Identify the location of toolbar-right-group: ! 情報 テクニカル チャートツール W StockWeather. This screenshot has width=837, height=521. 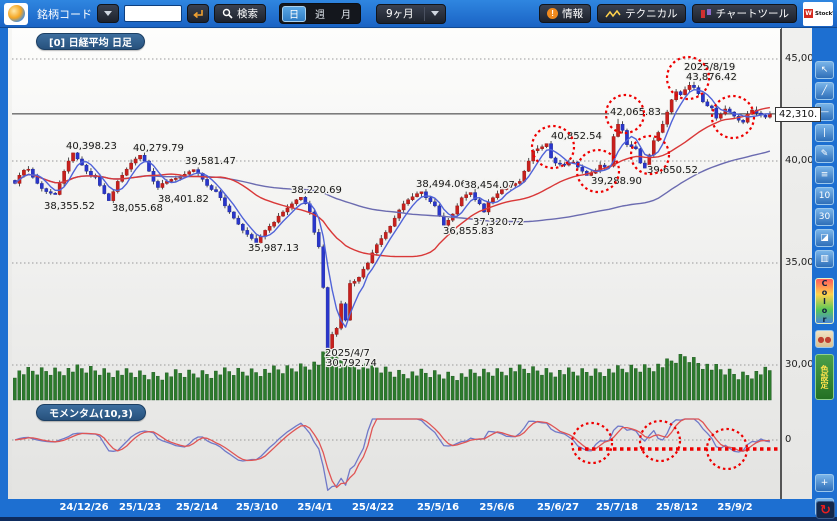
(686, 13).